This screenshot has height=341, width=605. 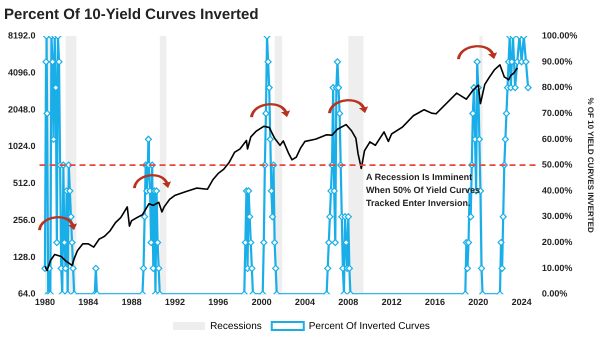 I want to click on x-tick-label: 1992, so click(x=174, y=302).